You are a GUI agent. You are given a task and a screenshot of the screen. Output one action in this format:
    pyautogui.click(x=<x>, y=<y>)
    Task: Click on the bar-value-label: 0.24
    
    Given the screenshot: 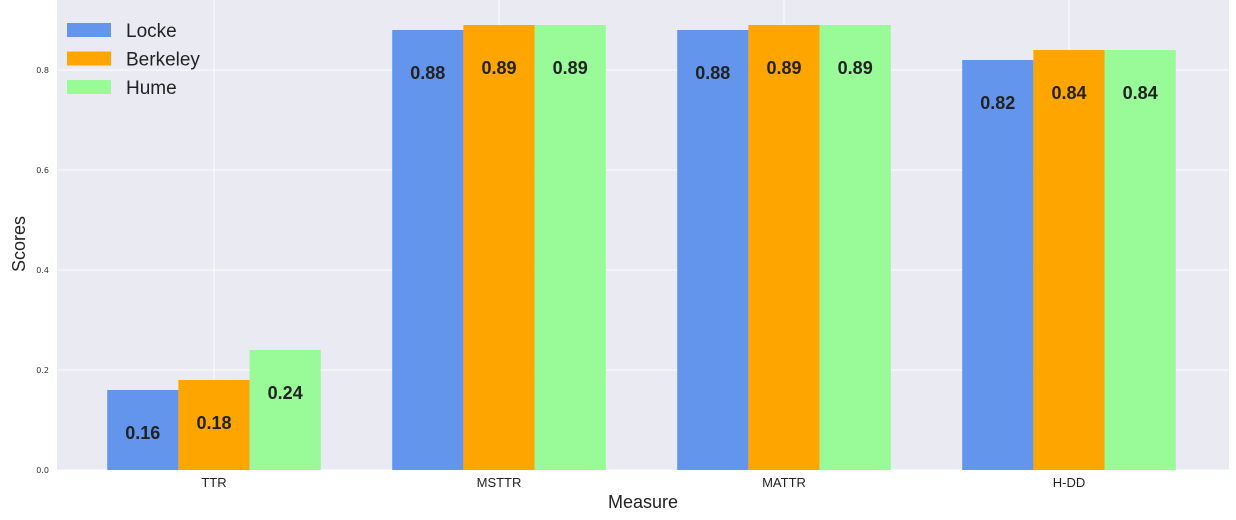 What is the action you would take?
    pyautogui.click(x=285, y=393)
    